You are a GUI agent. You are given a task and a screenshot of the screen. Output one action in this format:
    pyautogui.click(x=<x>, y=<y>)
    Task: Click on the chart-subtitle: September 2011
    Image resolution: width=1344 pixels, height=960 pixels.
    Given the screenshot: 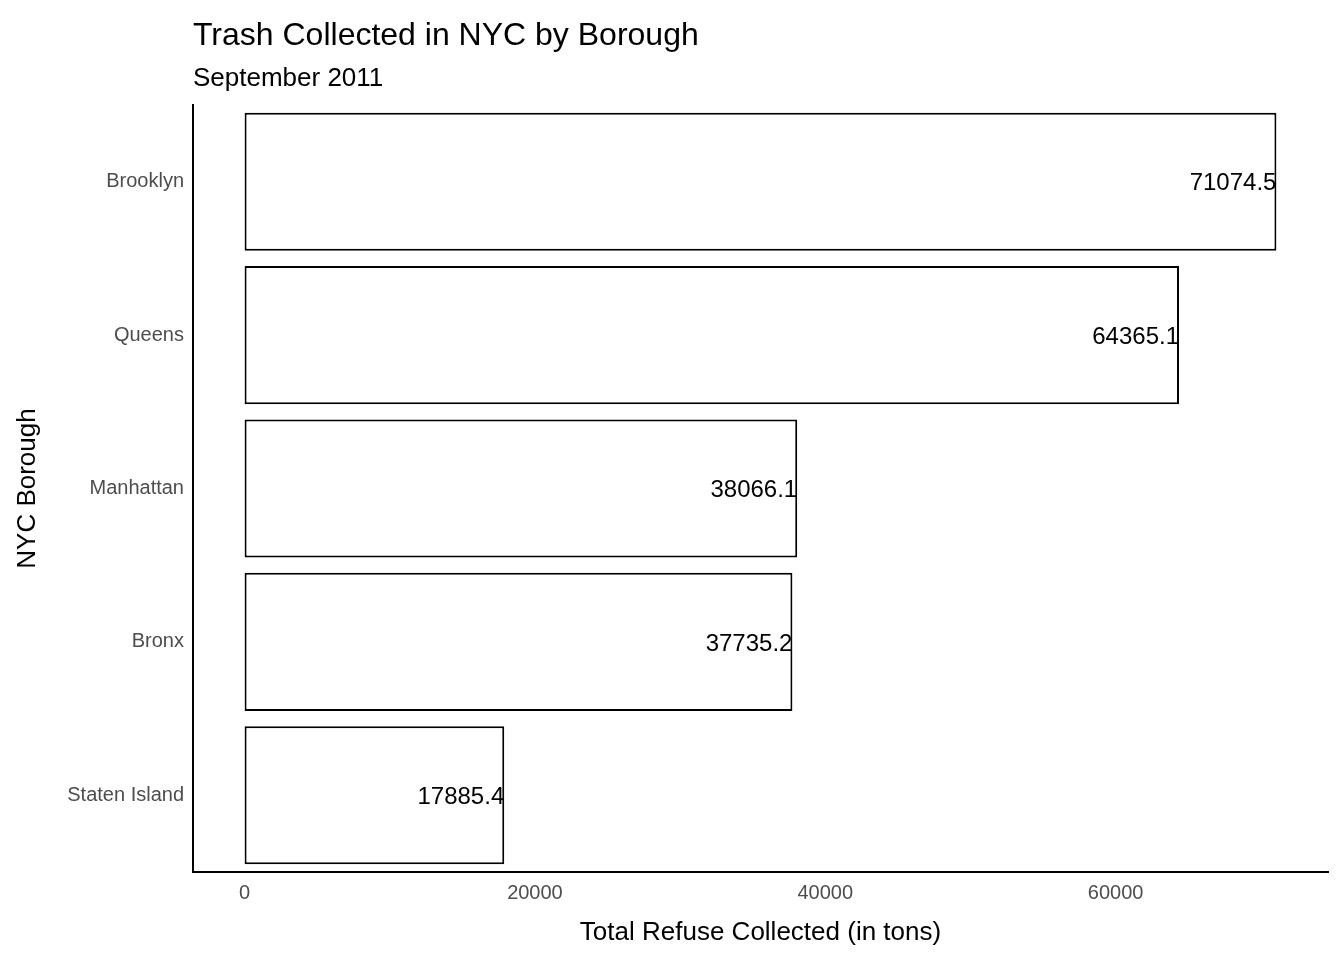 What is the action you would take?
    pyautogui.click(x=288, y=77)
    